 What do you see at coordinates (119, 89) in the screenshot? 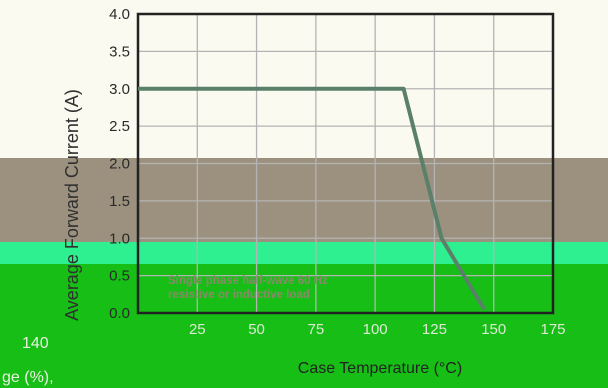
I see `y-tick-label: 3.0` at bounding box center [119, 89].